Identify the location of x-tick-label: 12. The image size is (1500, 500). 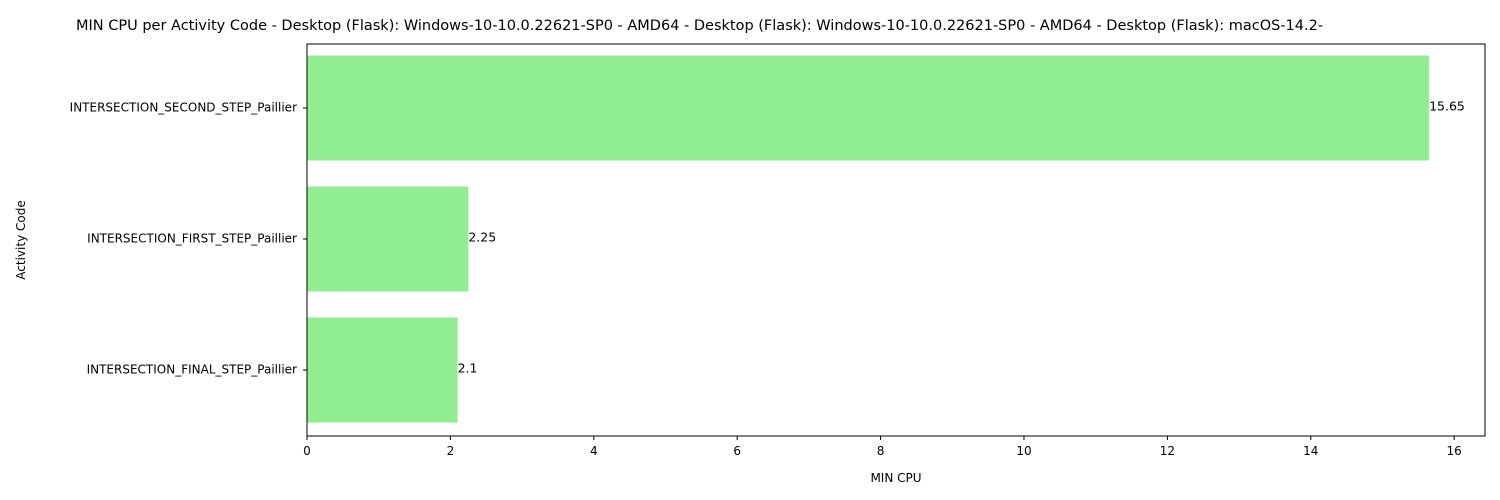
(1167, 451).